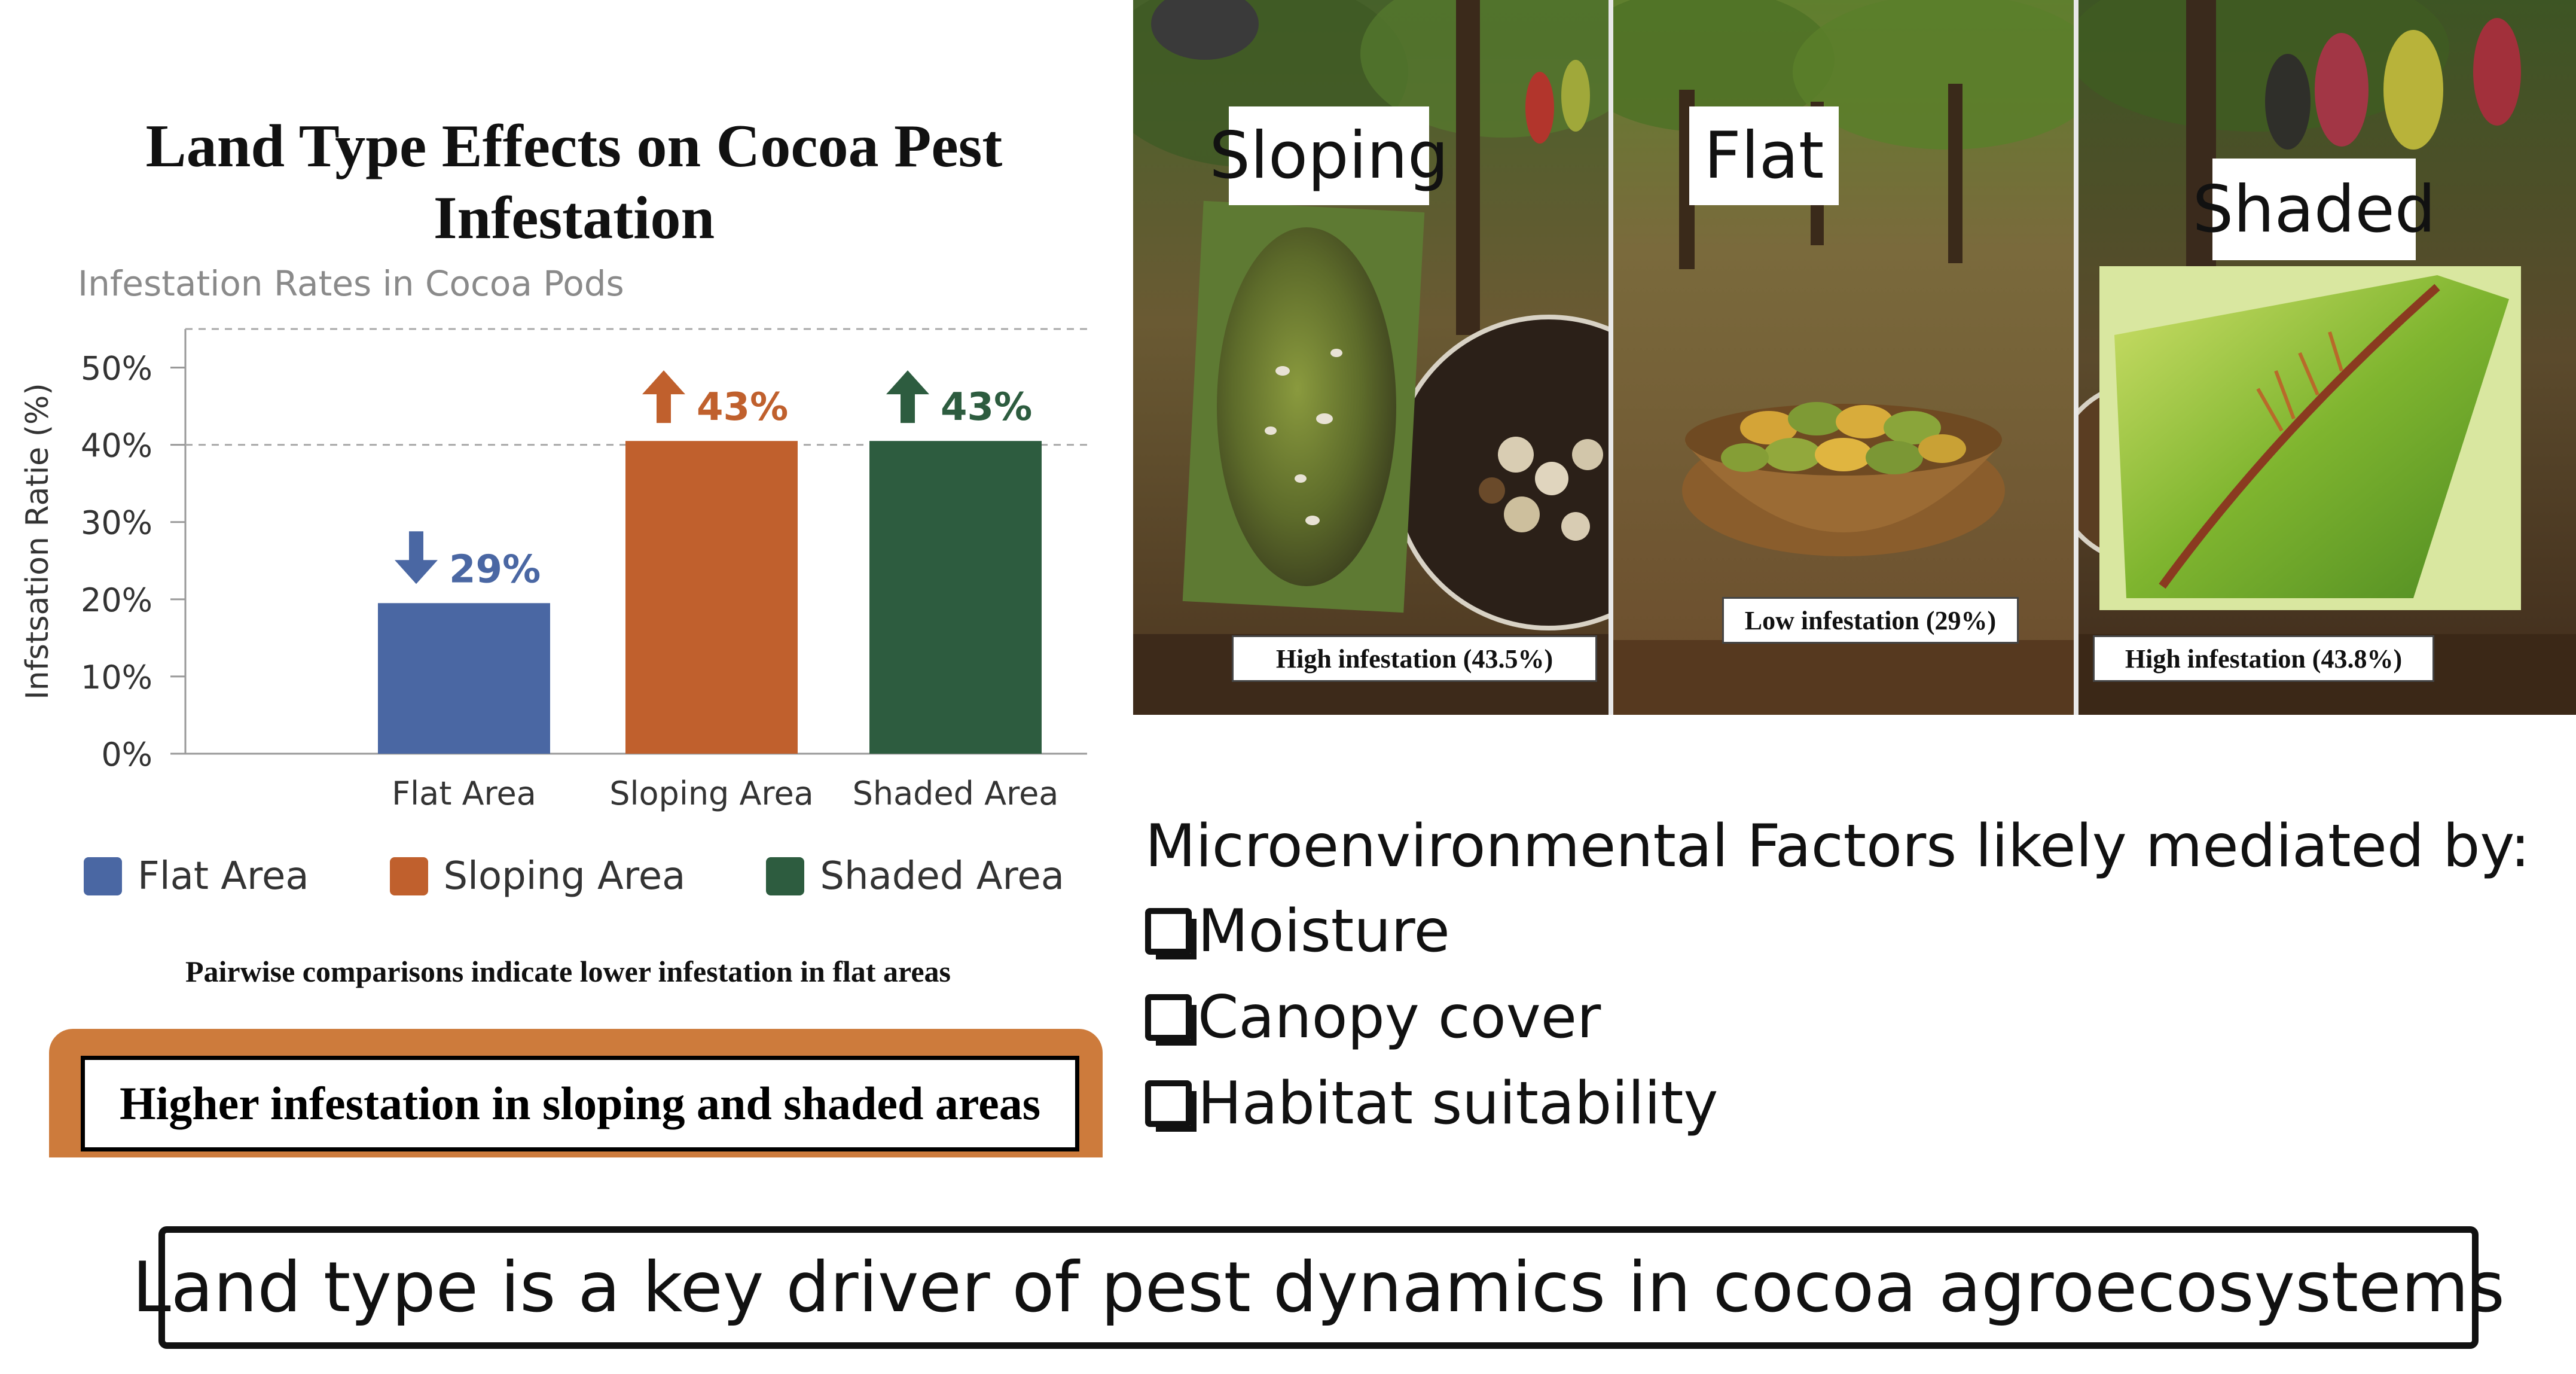 The image size is (2576, 1374). What do you see at coordinates (2314, 209) in the screenshot?
I see `photo-label-shaded: Shaded` at bounding box center [2314, 209].